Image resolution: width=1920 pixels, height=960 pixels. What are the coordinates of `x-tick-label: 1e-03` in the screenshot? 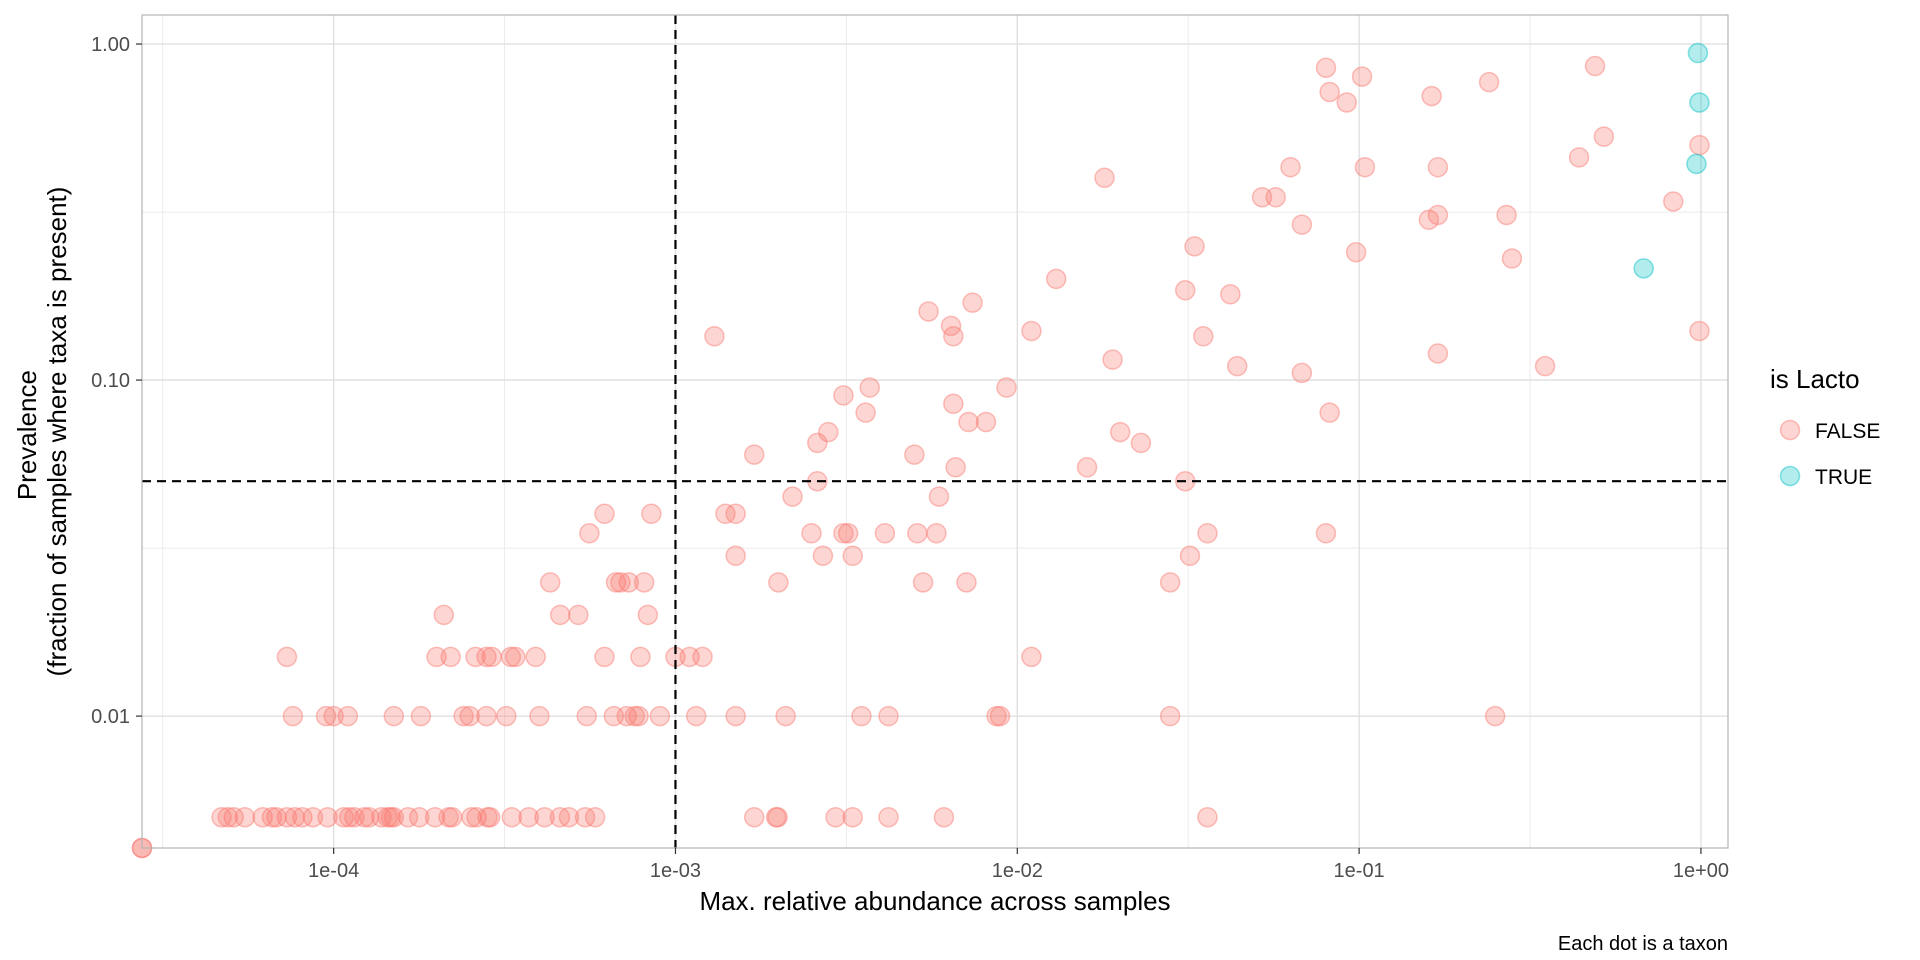 It's located at (675, 871).